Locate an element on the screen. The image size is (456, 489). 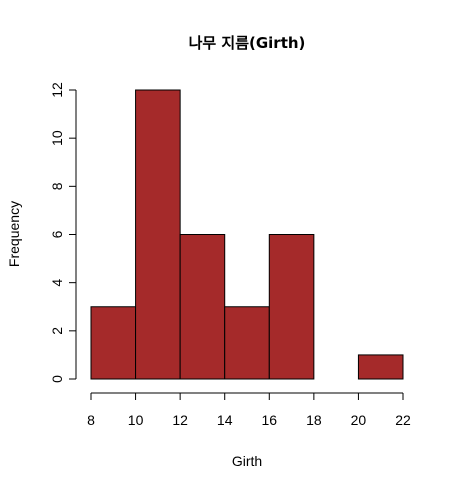
y-tick-label: 0 is located at coordinates (57, 379).